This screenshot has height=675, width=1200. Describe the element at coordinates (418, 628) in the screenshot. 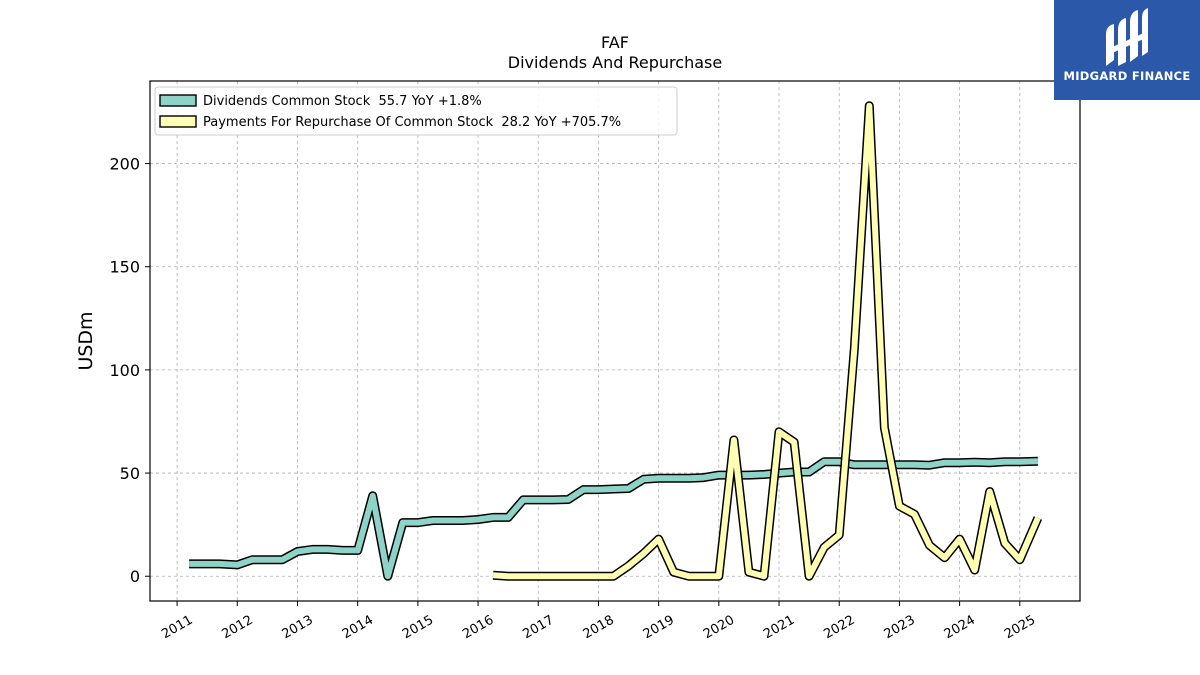

I see `x-tick-label: 2015` at that location.